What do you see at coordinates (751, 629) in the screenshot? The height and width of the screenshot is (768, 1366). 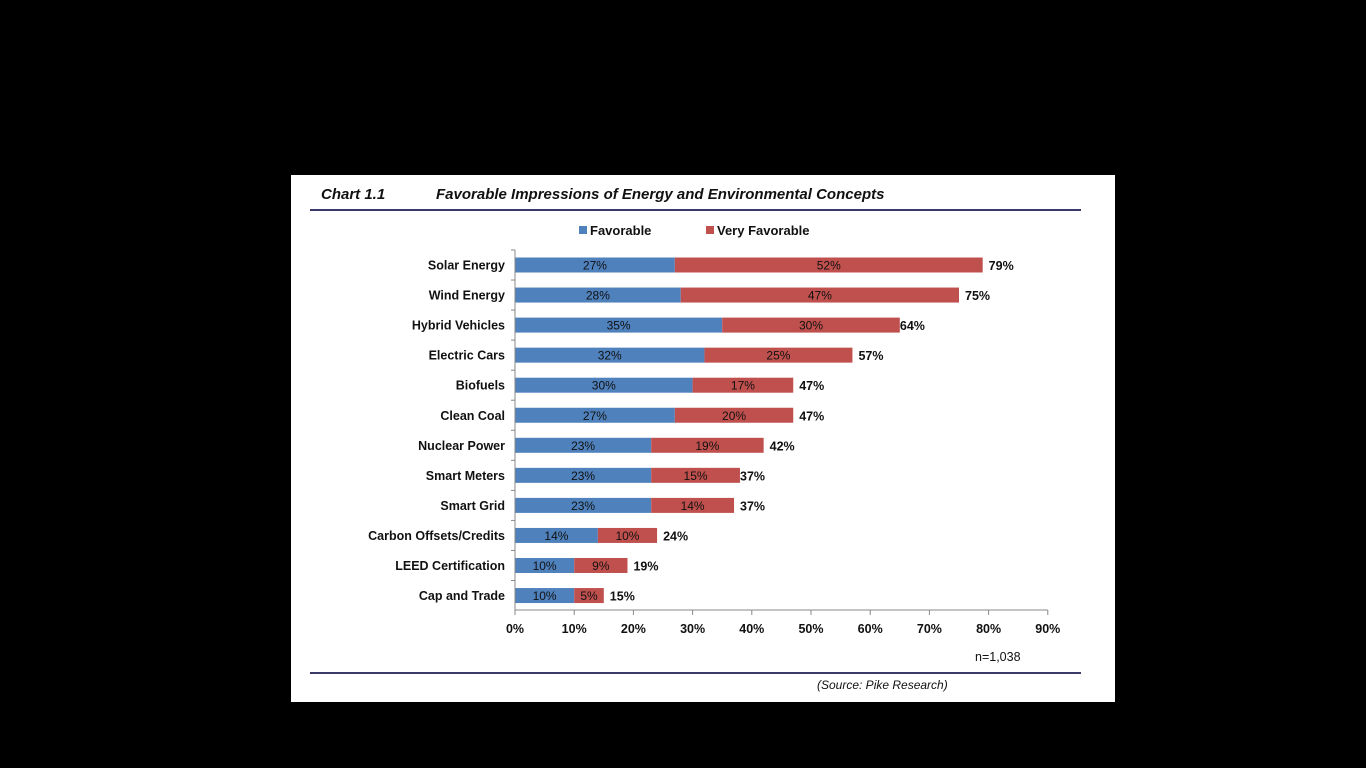 I see `x-tick-label: 40%` at bounding box center [751, 629].